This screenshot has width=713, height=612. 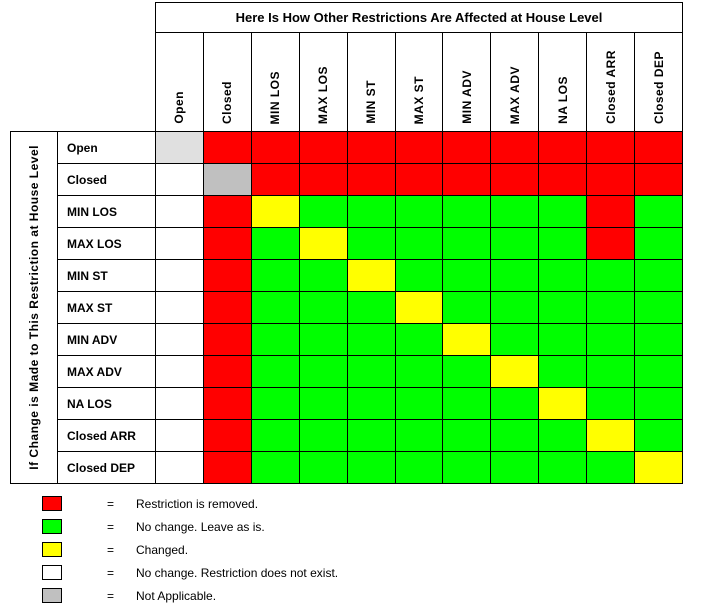 What do you see at coordinates (106, 371) in the screenshot?
I see `row-header-max-adv: MAX ADV` at bounding box center [106, 371].